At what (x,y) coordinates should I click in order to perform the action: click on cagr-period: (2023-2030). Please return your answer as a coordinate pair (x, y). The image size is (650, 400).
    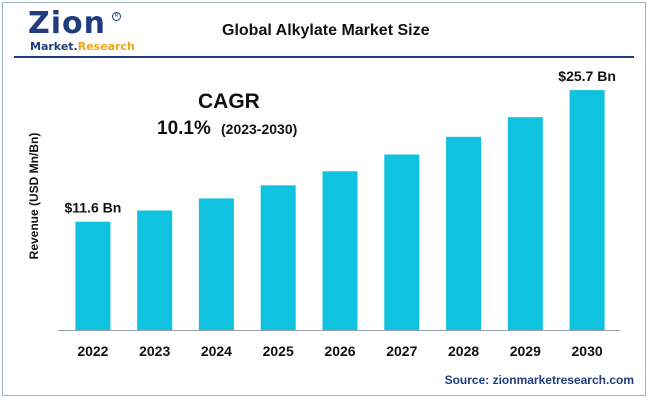
    Looking at the image, I should click on (259, 129).